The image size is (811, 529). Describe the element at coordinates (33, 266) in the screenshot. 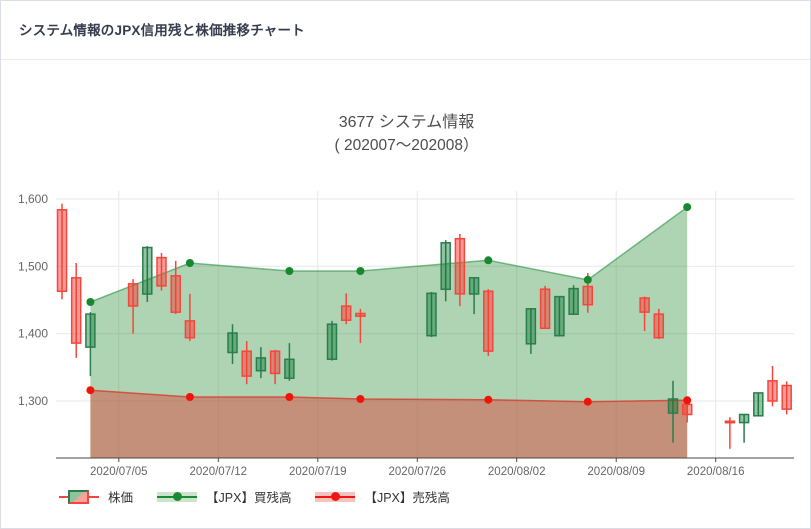

I see `y-axis-label: 1,500` at that location.